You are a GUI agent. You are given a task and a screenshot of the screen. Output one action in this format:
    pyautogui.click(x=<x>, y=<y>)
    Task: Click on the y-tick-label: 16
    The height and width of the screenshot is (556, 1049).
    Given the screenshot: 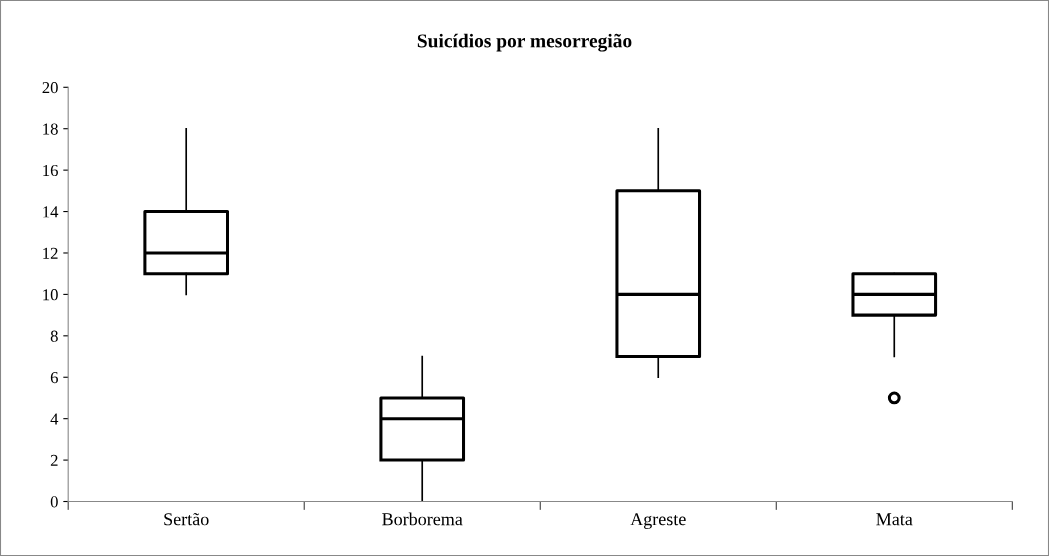 What is the action you would take?
    pyautogui.click(x=50, y=170)
    